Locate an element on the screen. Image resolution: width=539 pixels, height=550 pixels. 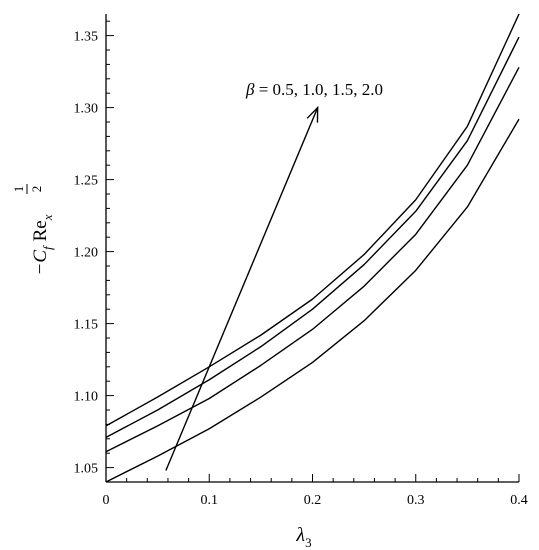
x-axis-symbol: λ is located at coordinates (300, 535).